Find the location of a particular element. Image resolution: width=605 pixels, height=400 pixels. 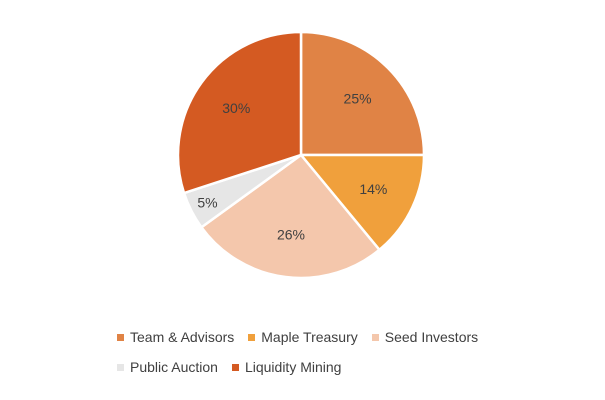

pie-slice-liquidity-mining is located at coordinates (239, 112).